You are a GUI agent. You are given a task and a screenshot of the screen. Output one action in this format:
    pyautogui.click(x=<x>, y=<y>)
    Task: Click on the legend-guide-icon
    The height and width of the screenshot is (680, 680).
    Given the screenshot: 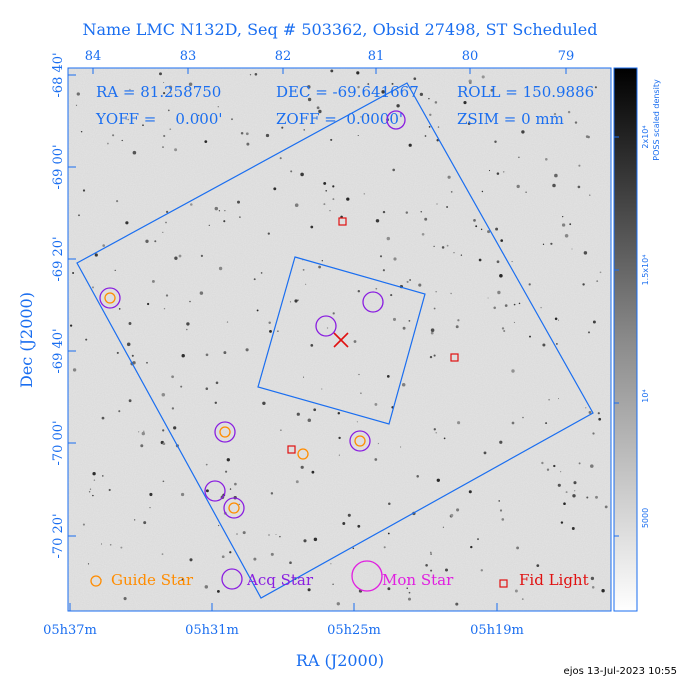 What is the action you would take?
    pyautogui.click(x=96, y=581)
    